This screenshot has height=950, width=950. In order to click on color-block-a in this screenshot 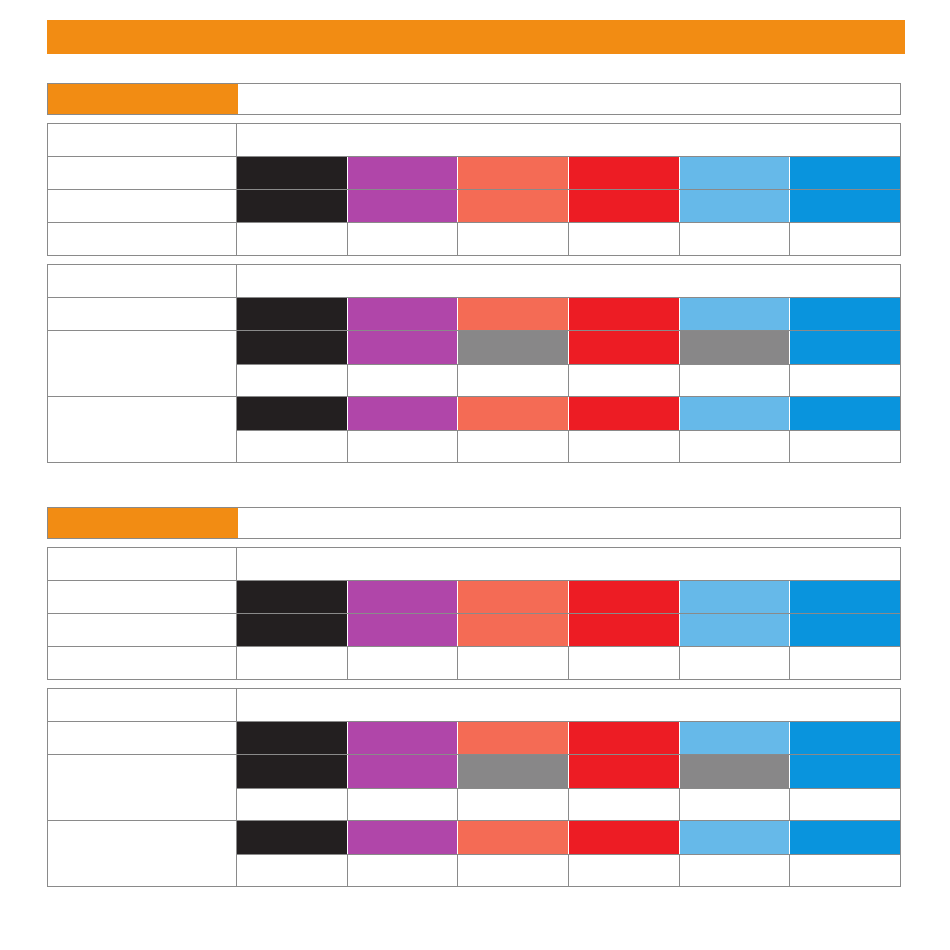, I will do `click(474, 189)`.